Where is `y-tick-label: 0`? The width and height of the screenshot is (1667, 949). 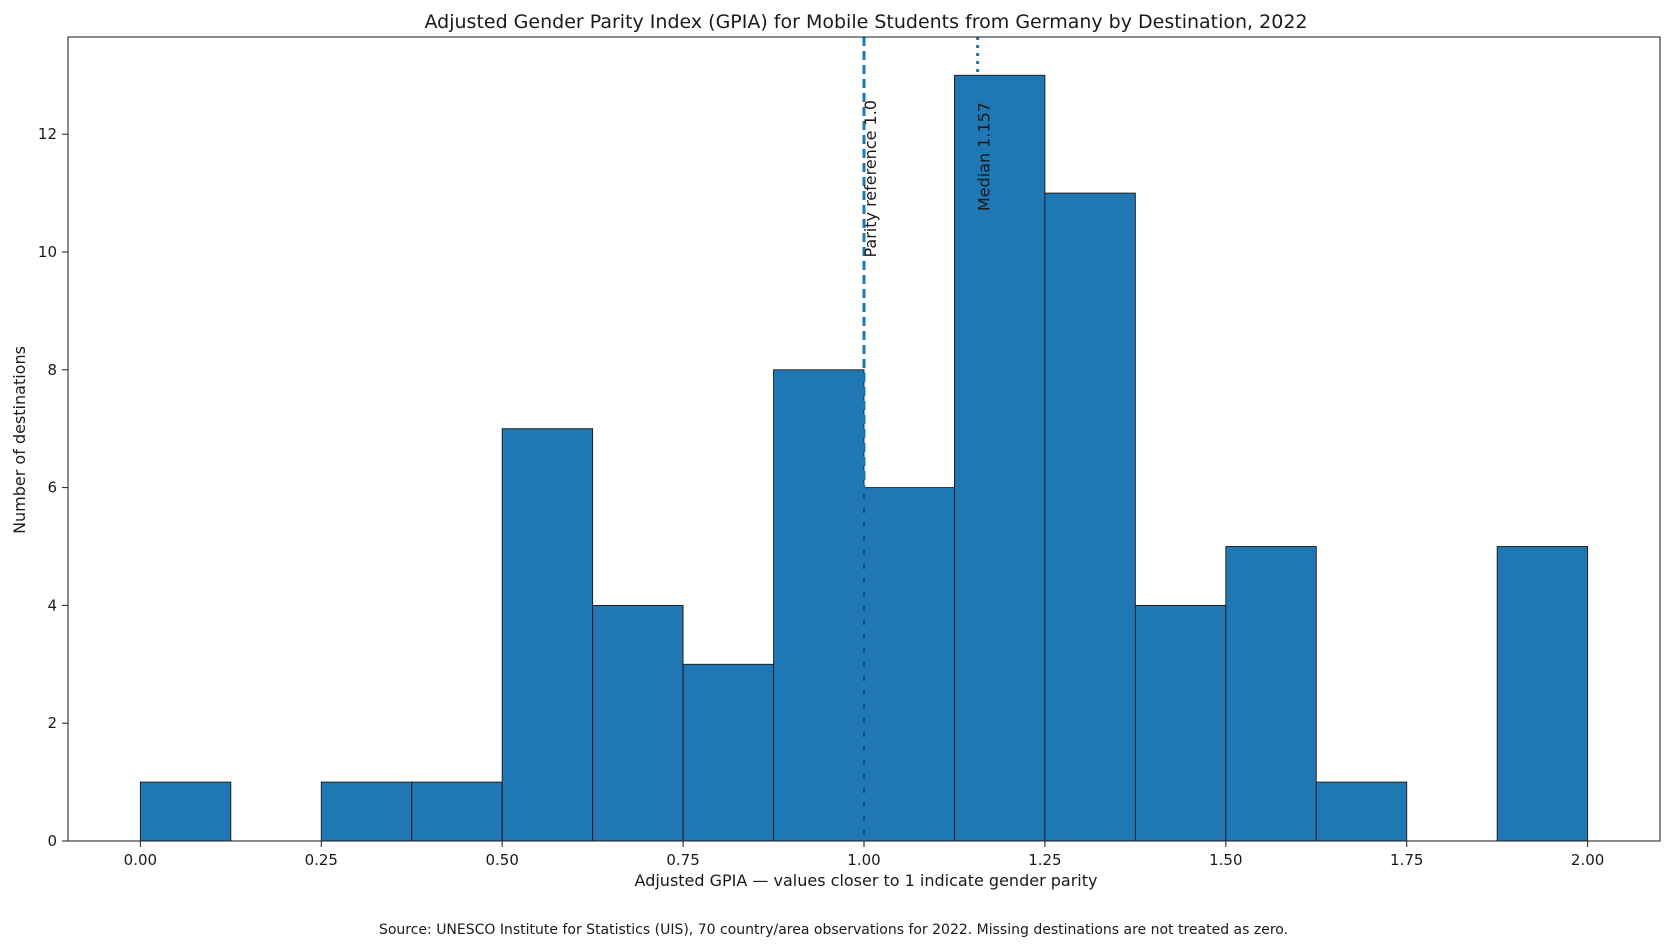
y-tick-label: 0 is located at coordinates (52, 841).